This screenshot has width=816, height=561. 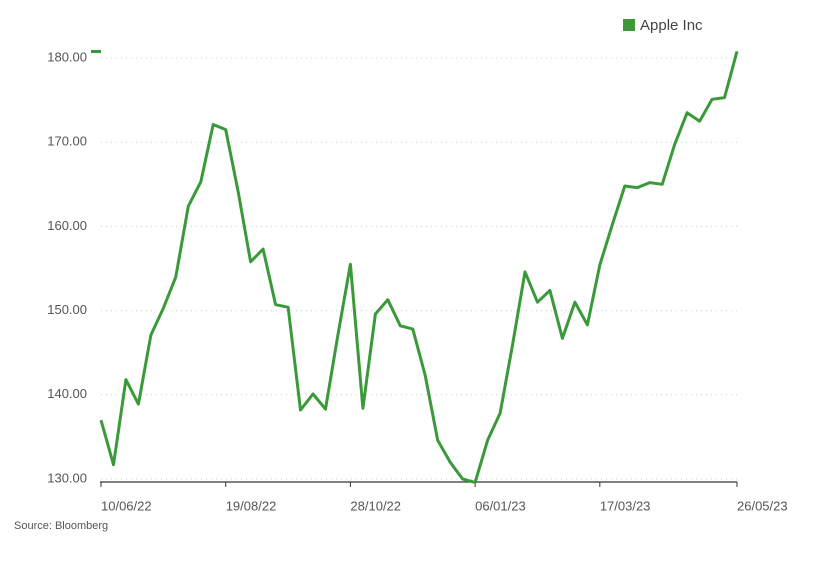 What do you see at coordinates (625, 505) in the screenshot?
I see `x-tick-label: 17/03/23` at bounding box center [625, 505].